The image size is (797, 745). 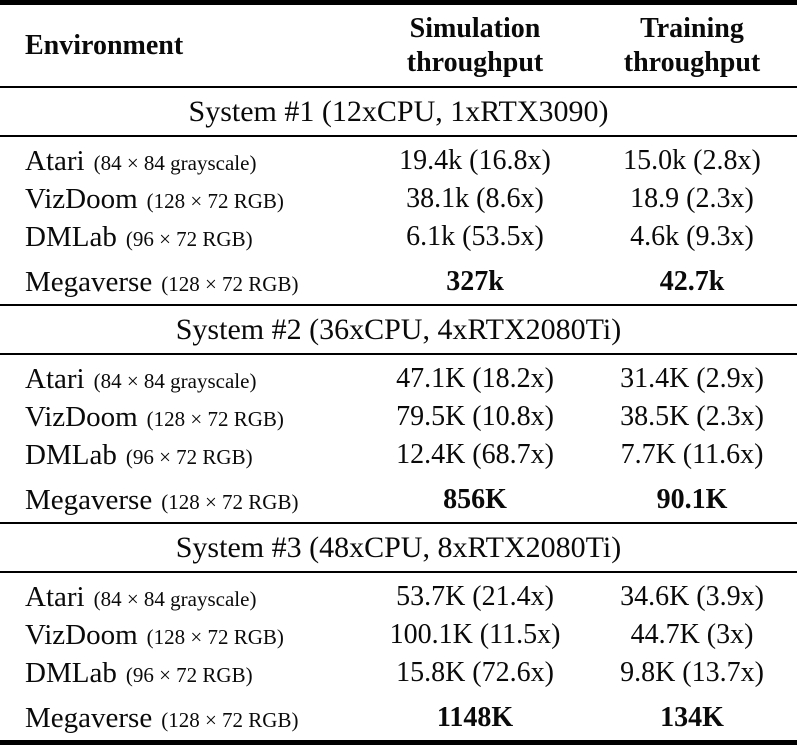 I want to click on table-row: Megaverse (128 × 72 RGB) 1148K 134K, so click(x=398, y=718).